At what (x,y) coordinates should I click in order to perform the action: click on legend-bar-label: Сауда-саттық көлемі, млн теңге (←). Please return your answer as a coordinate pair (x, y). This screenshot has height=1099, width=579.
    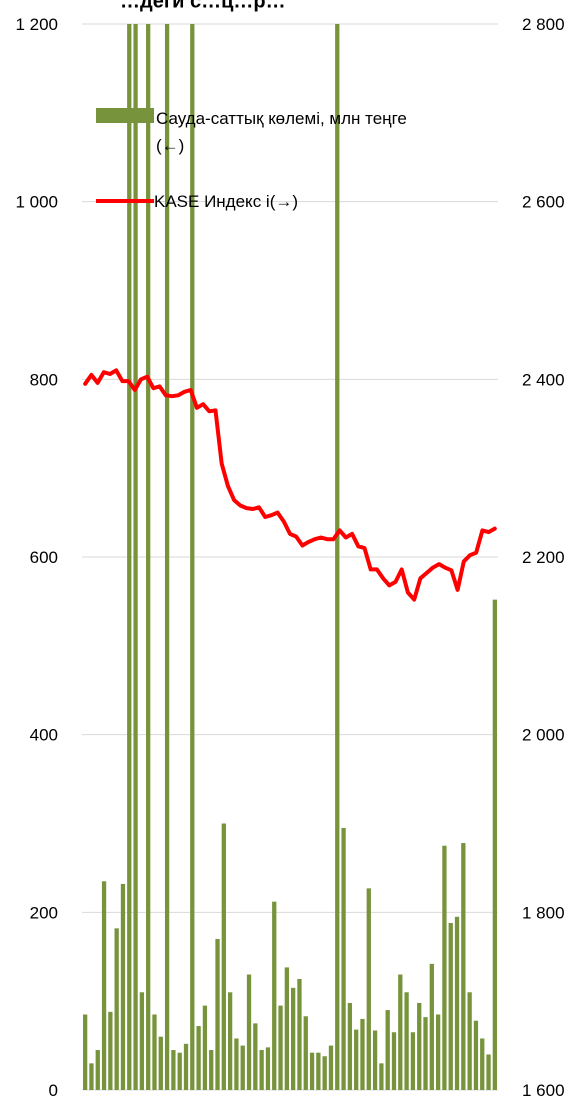
    Looking at the image, I should click on (284, 132).